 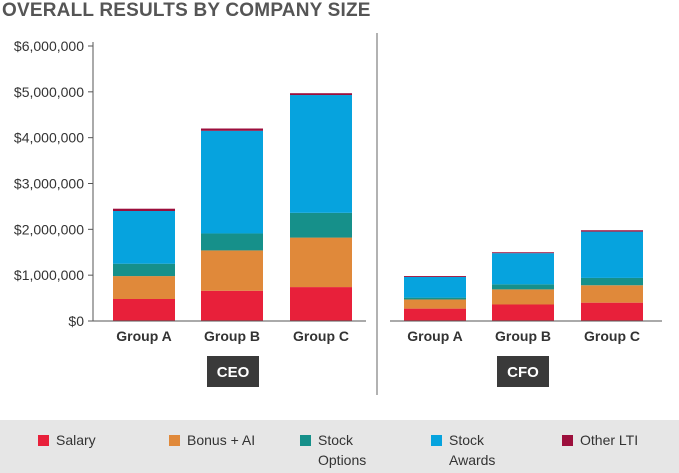 I want to click on group-badge-cfo, so click(x=523, y=371).